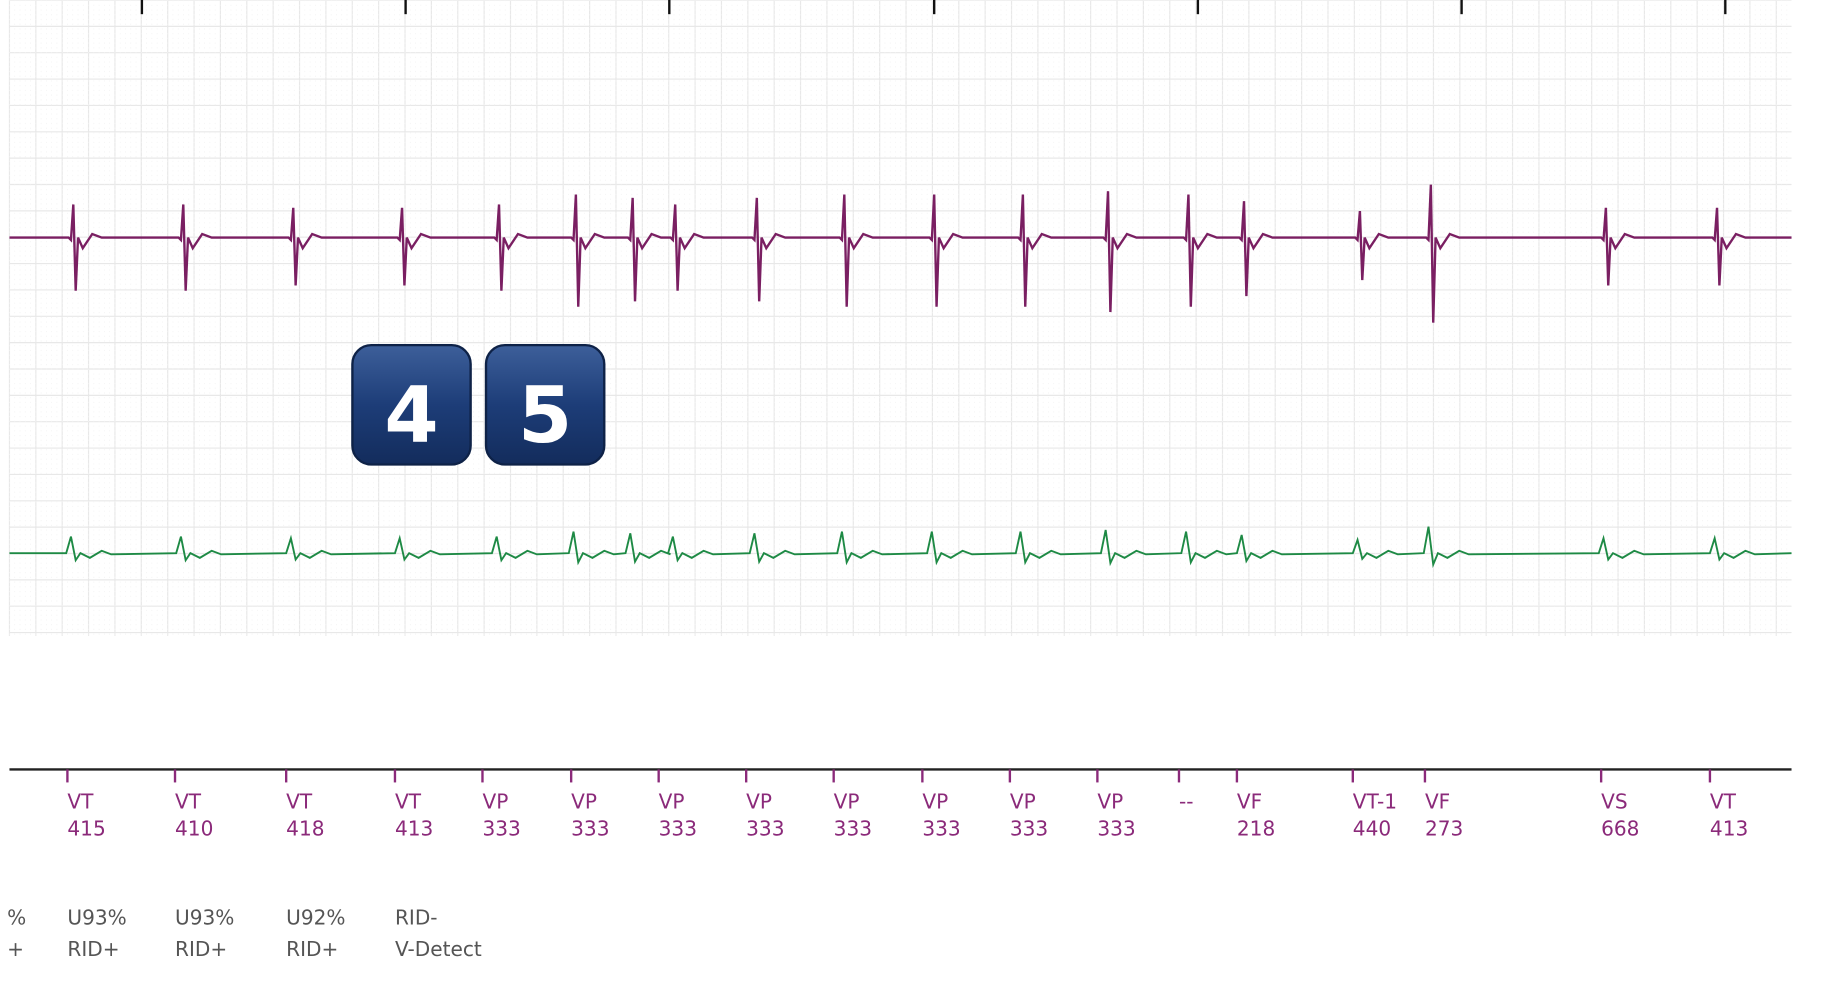 This screenshot has height=1007, width=1827. I want to click on ecg-trace-far-field, so click(900, 547).